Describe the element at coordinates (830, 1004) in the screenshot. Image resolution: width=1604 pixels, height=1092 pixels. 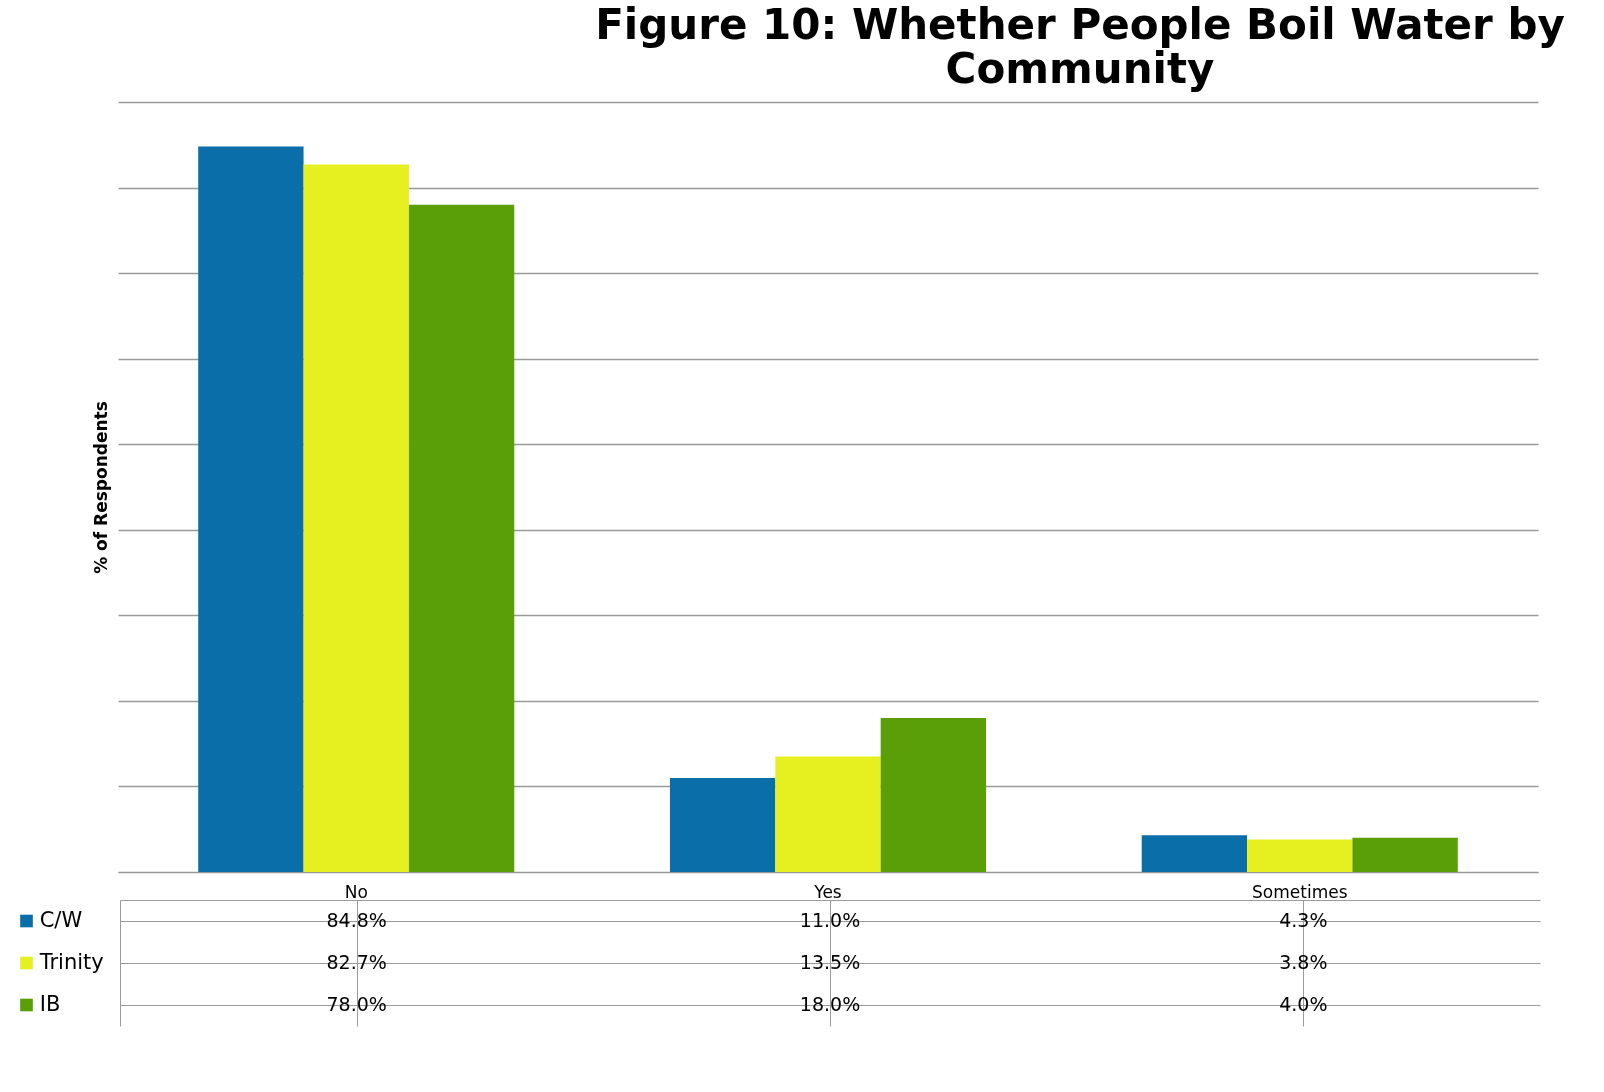
I see `data-label: 18.0%` at that location.